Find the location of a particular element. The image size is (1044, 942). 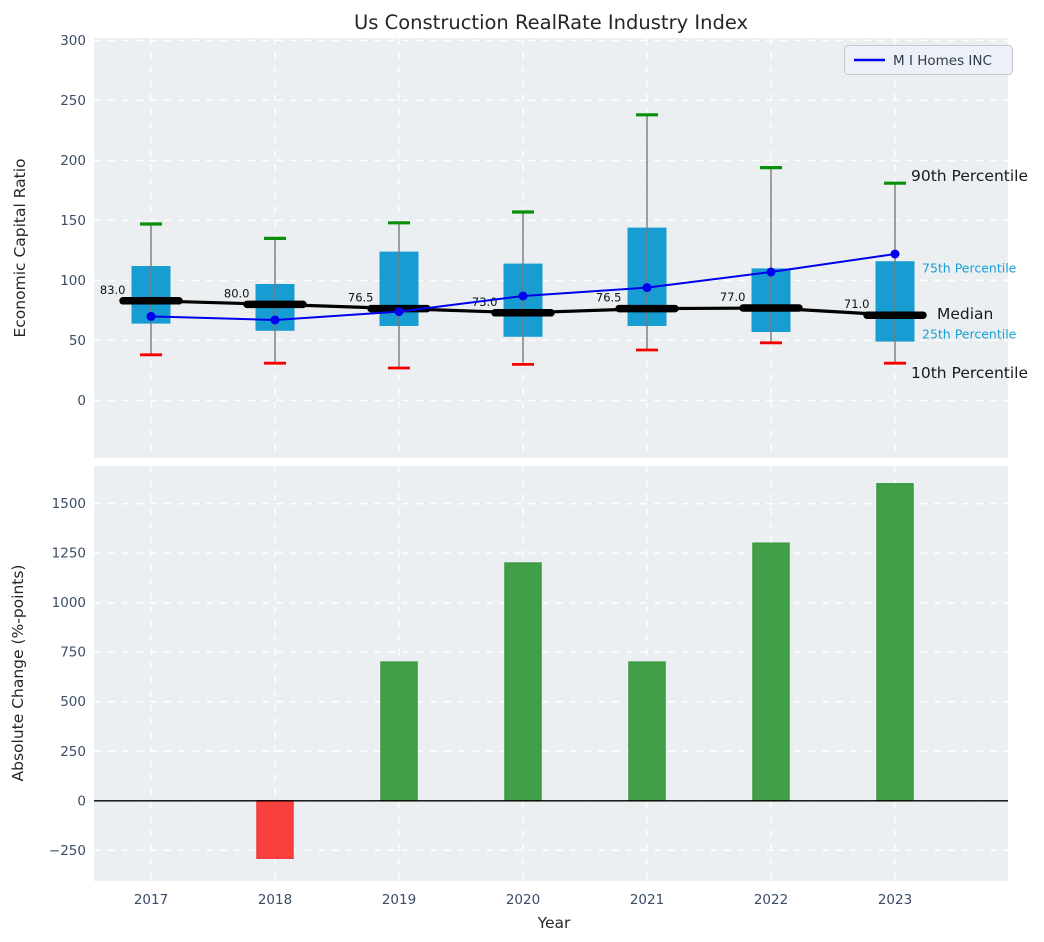

y-tick-label: −250 is located at coordinates (67, 851).